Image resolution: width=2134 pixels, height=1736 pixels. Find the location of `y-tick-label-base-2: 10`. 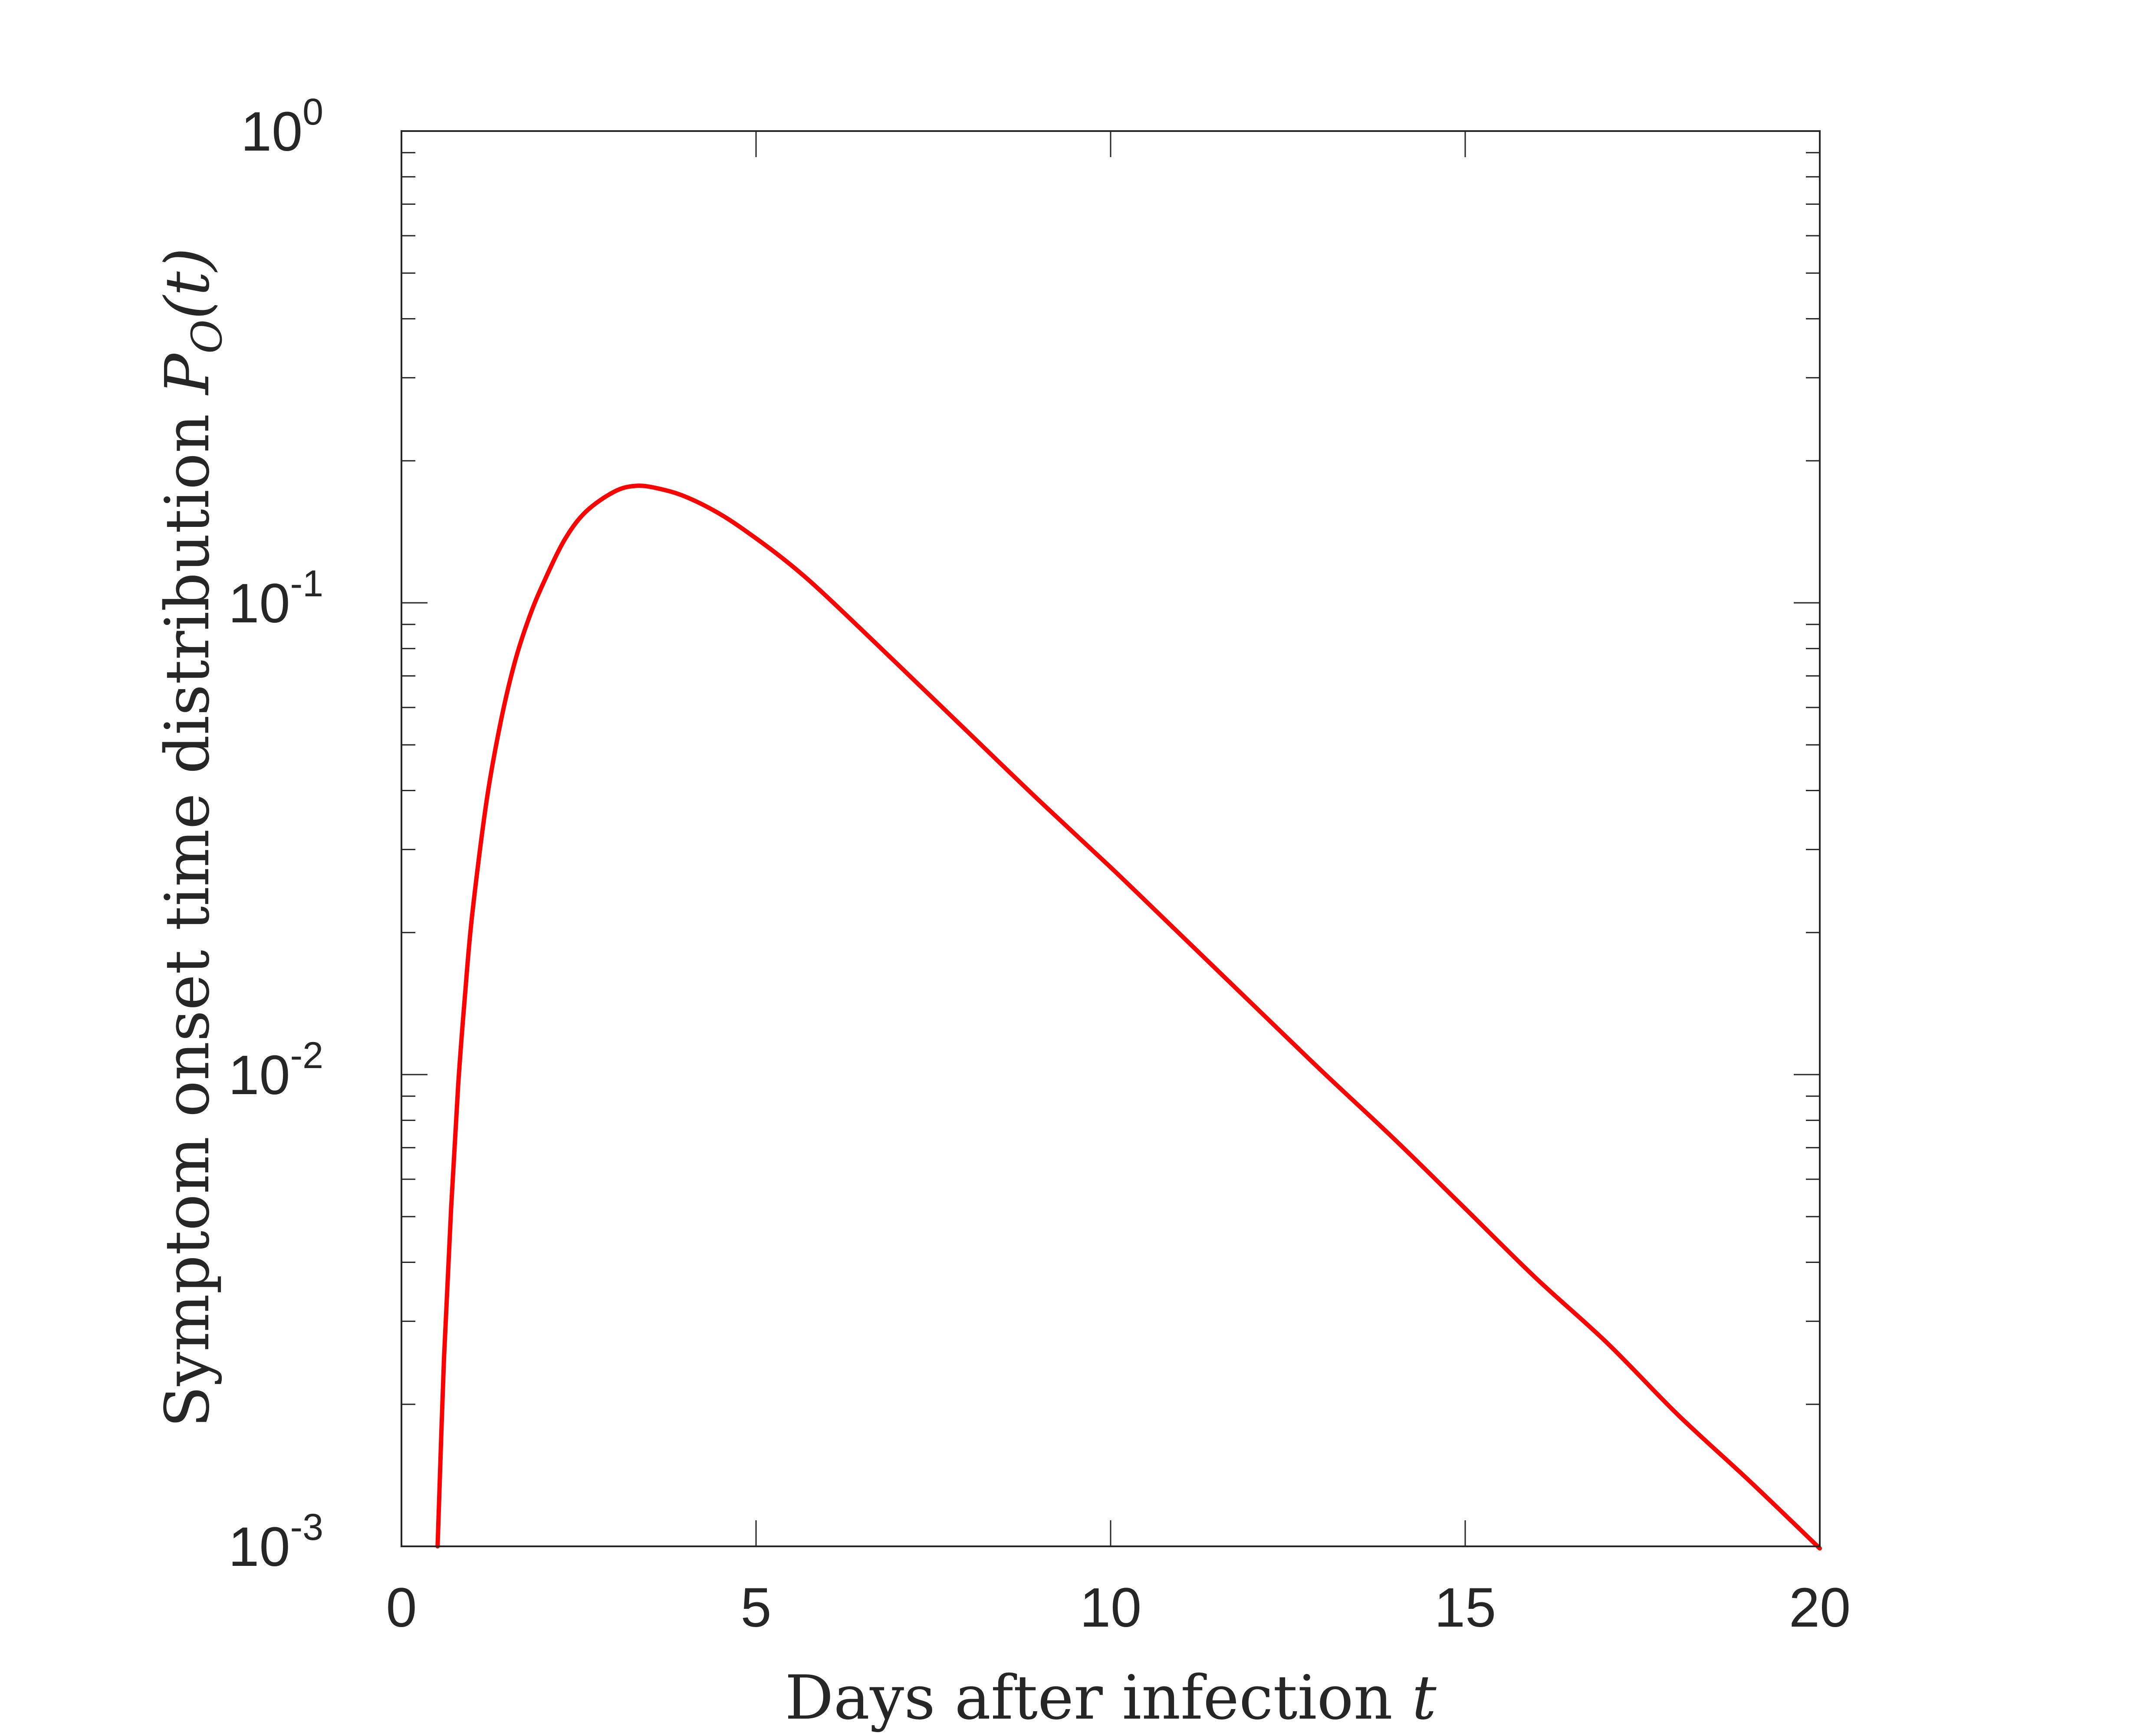

y-tick-label-base-2: 10 is located at coordinates (259, 1075).